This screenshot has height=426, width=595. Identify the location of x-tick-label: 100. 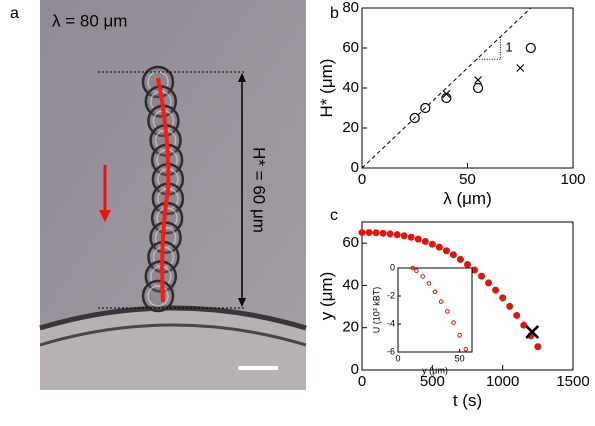
(572, 179).